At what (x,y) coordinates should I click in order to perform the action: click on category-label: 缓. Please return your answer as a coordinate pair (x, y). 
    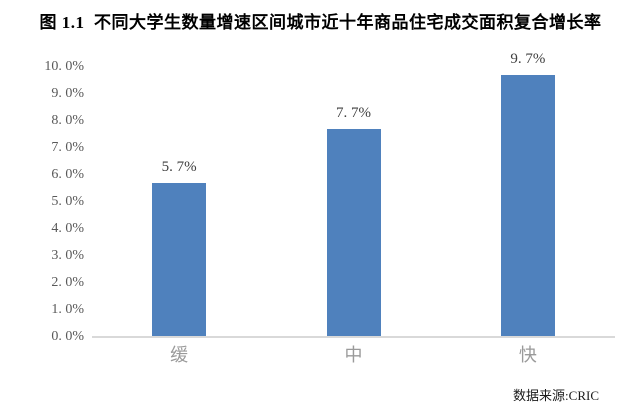
    Looking at the image, I should click on (179, 355).